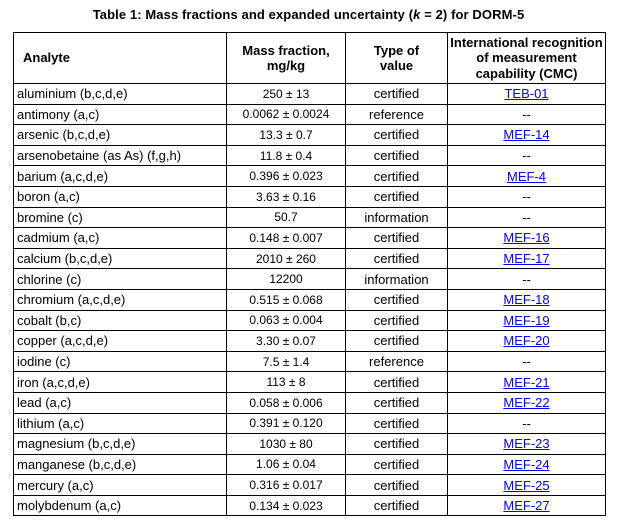  I want to click on table-row: lead (a,c) 0.058 ± 0.006 certified MEF-22, so click(309, 402).